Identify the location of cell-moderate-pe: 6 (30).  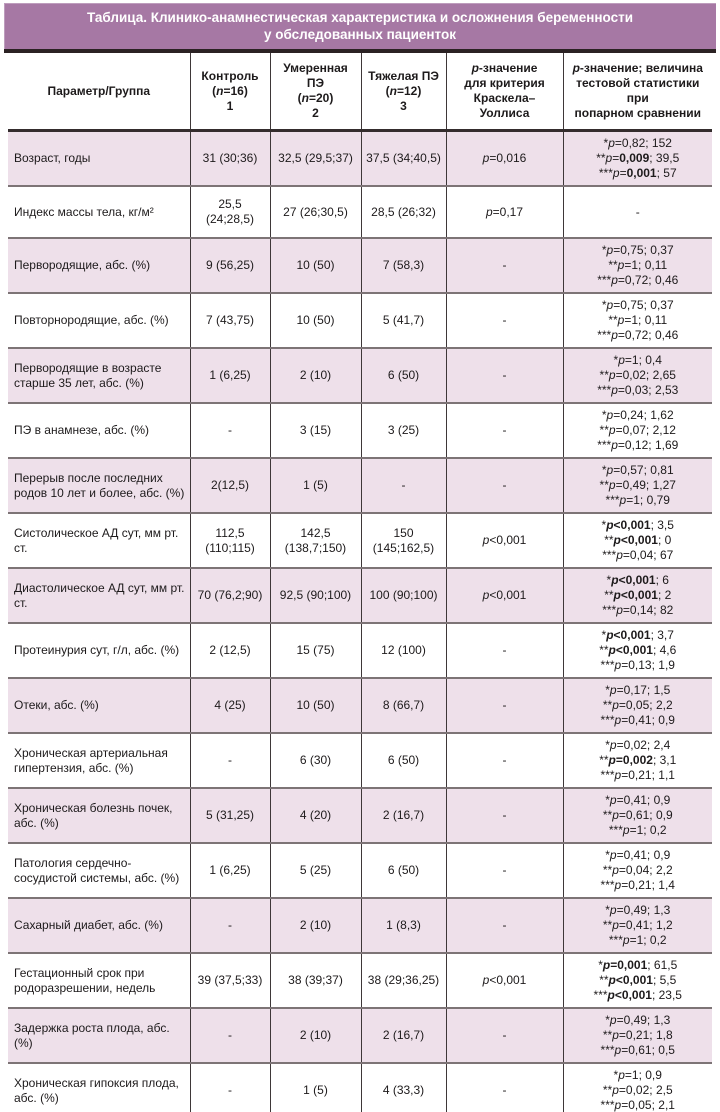
(315, 761).